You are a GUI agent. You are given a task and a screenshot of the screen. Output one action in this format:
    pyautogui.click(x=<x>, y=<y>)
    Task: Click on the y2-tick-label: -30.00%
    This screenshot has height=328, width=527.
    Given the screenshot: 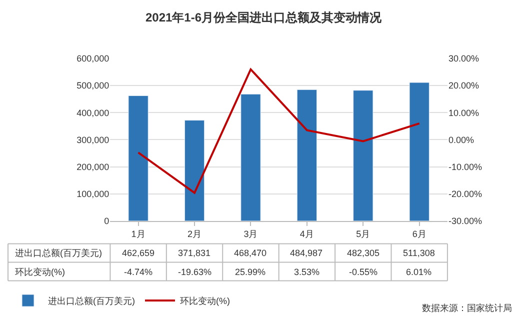 What is the action you would take?
    pyautogui.click(x=465, y=221)
    